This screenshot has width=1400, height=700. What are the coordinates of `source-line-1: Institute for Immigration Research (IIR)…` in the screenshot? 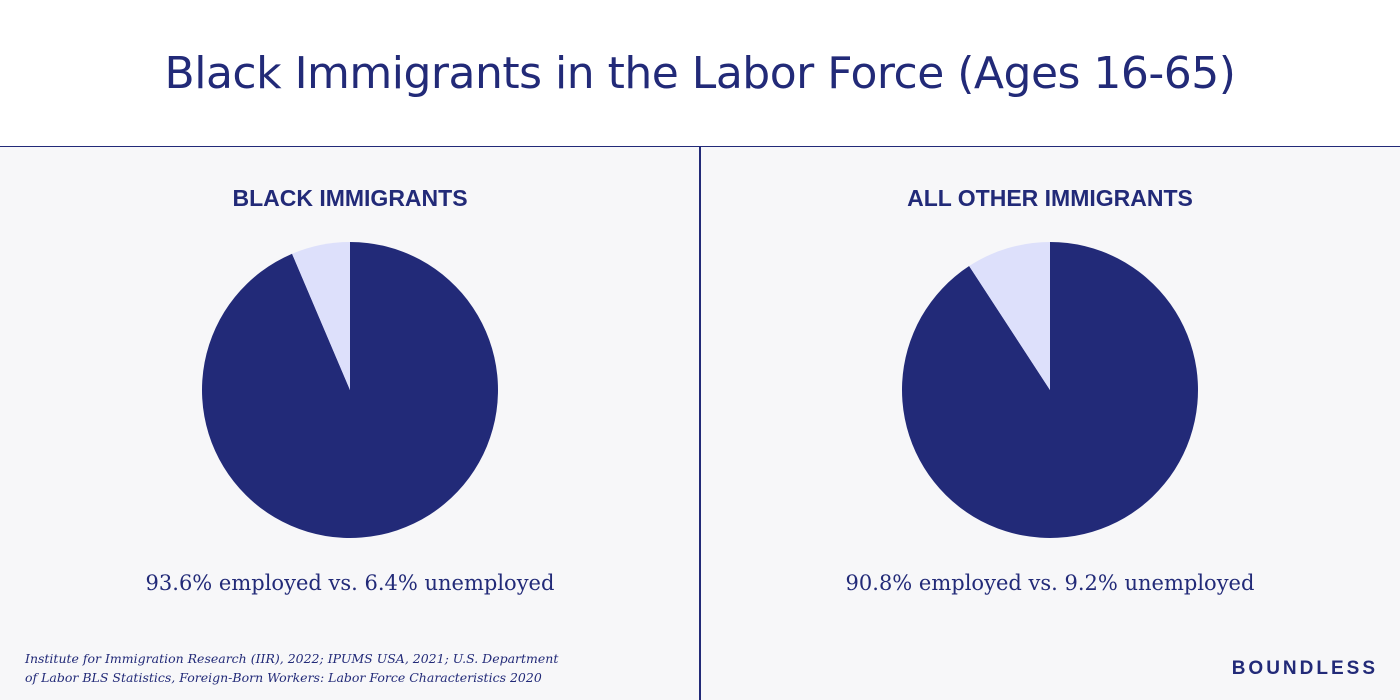 It's located at (292, 658).